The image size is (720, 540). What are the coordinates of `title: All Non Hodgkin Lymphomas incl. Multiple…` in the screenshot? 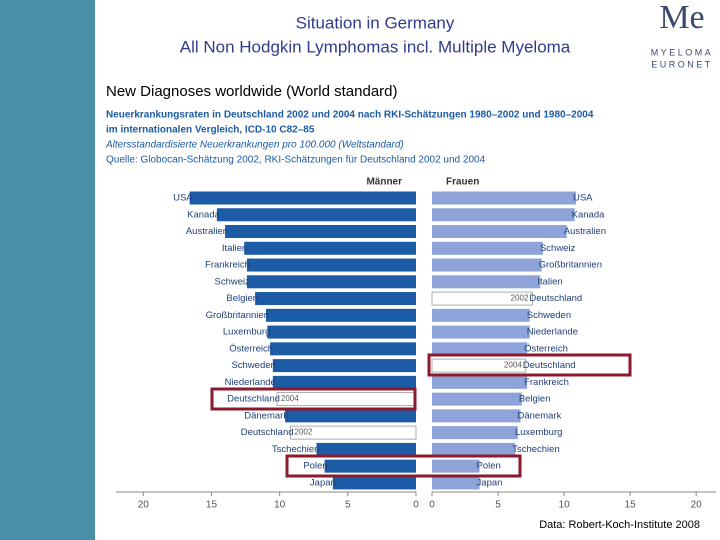 It's located at (375, 46).